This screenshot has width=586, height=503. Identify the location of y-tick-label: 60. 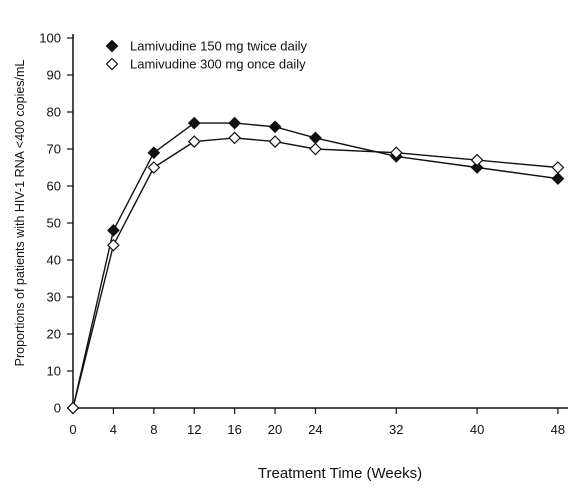
(54, 186).